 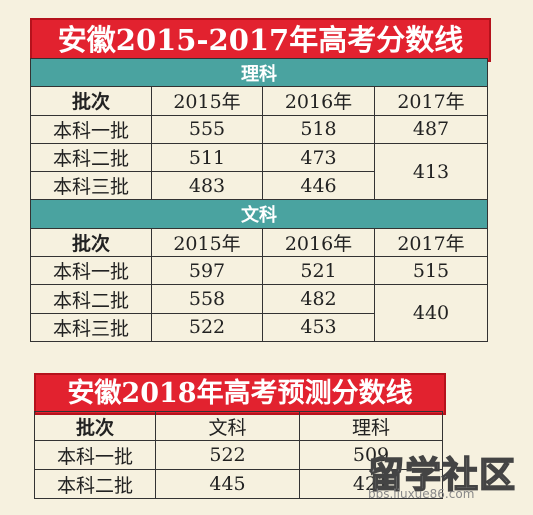 I want to click on score-cell: 482, so click(x=318, y=299).